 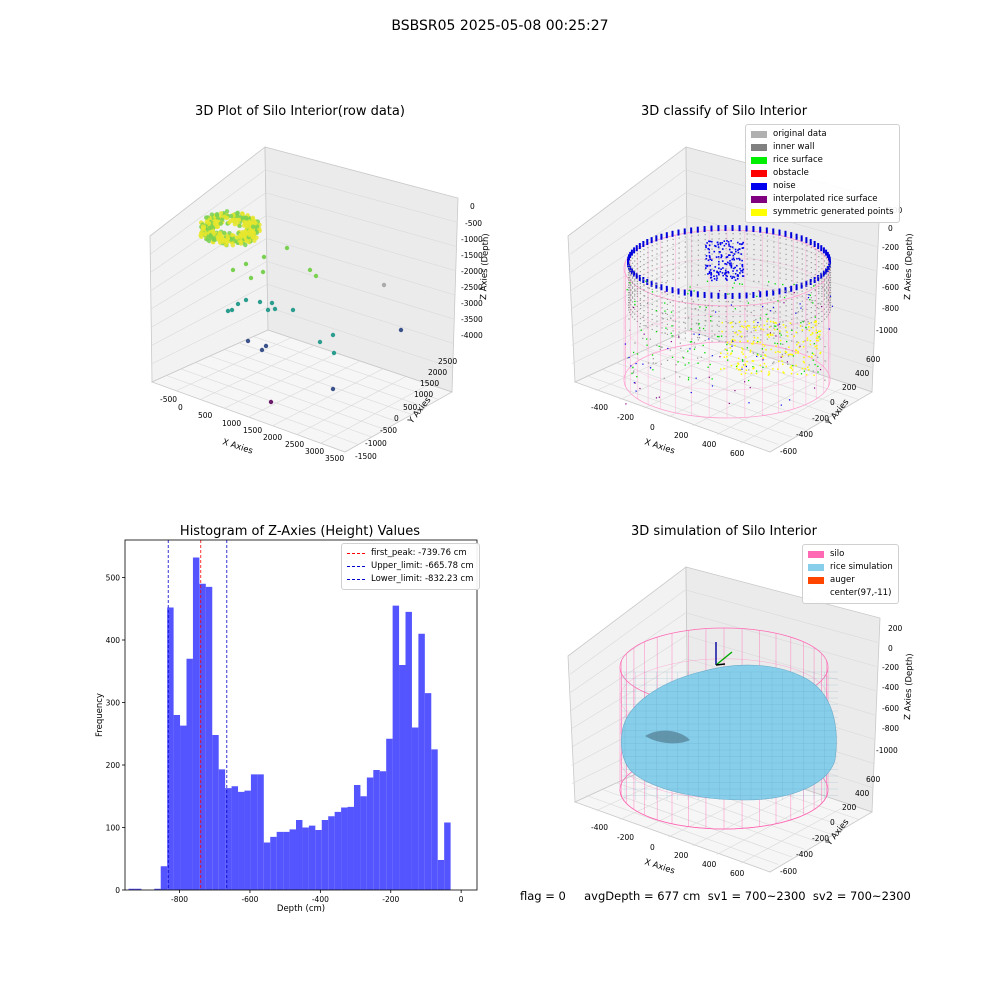 What do you see at coordinates (737, 453) in the screenshot?
I see `panel2-x-tick: 600` at bounding box center [737, 453].